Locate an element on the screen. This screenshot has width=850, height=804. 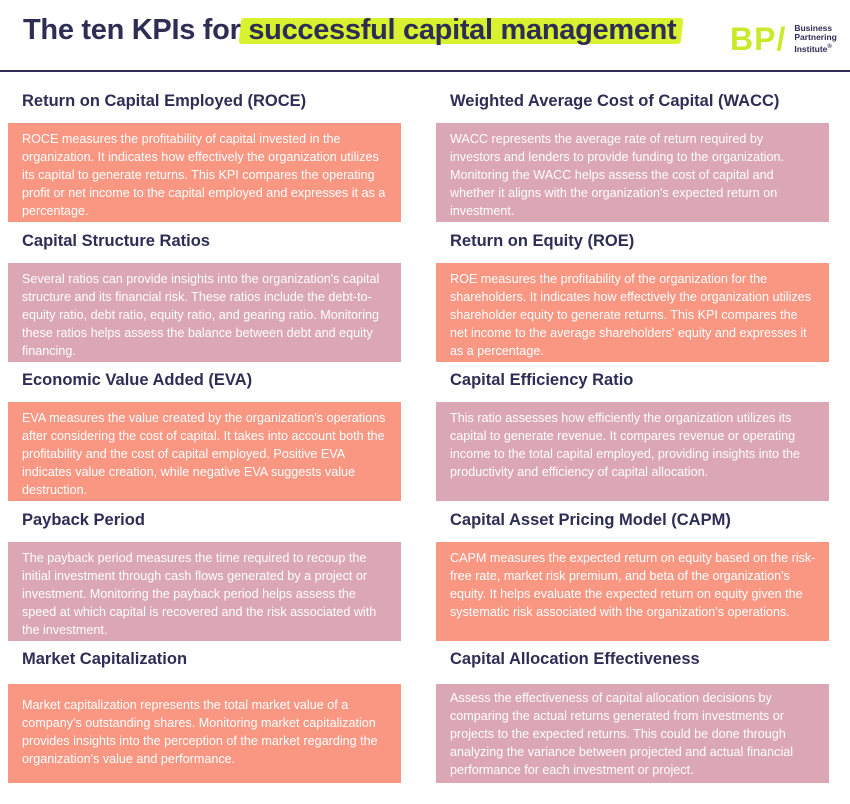
kpi-title: Capital Allocation Effectiveness is located at coordinates (575, 659).